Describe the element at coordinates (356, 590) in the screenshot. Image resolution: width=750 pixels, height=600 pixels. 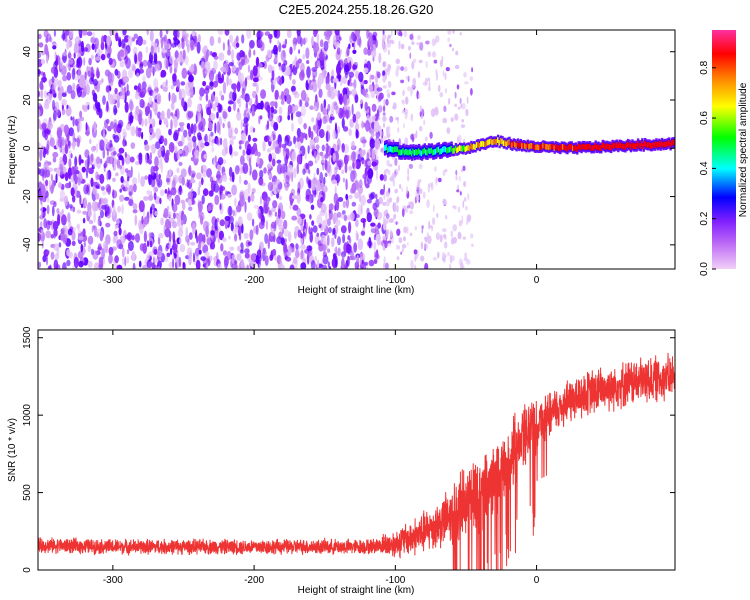
I see `snr-x-axis-title: Height of straight line (km)` at that location.